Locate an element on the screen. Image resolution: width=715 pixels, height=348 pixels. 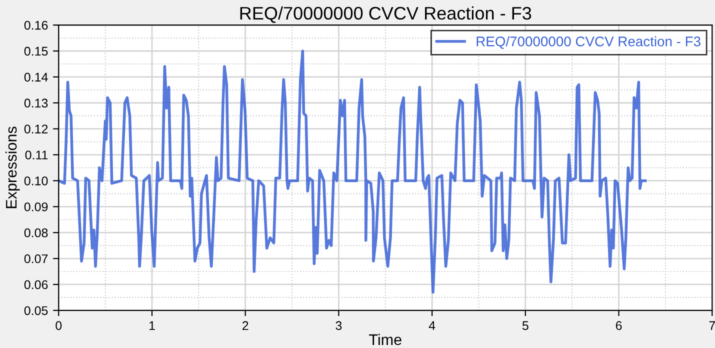
x-tick-label: 7 is located at coordinates (712, 325).